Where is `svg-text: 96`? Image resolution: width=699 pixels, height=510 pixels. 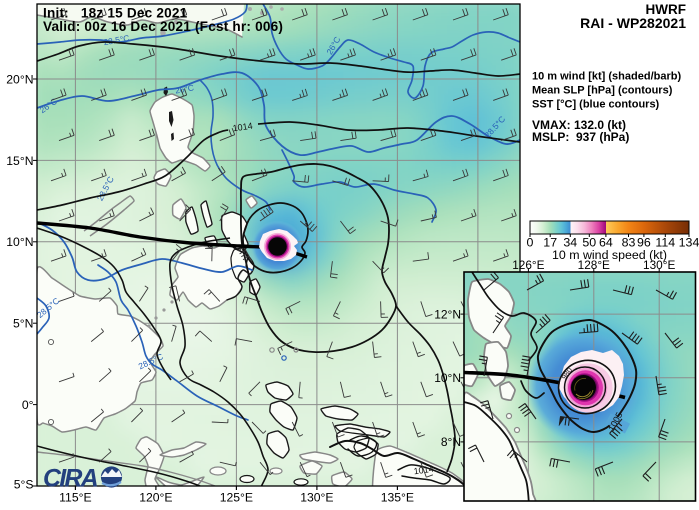 svg-text: 96 is located at coordinates (644, 243).